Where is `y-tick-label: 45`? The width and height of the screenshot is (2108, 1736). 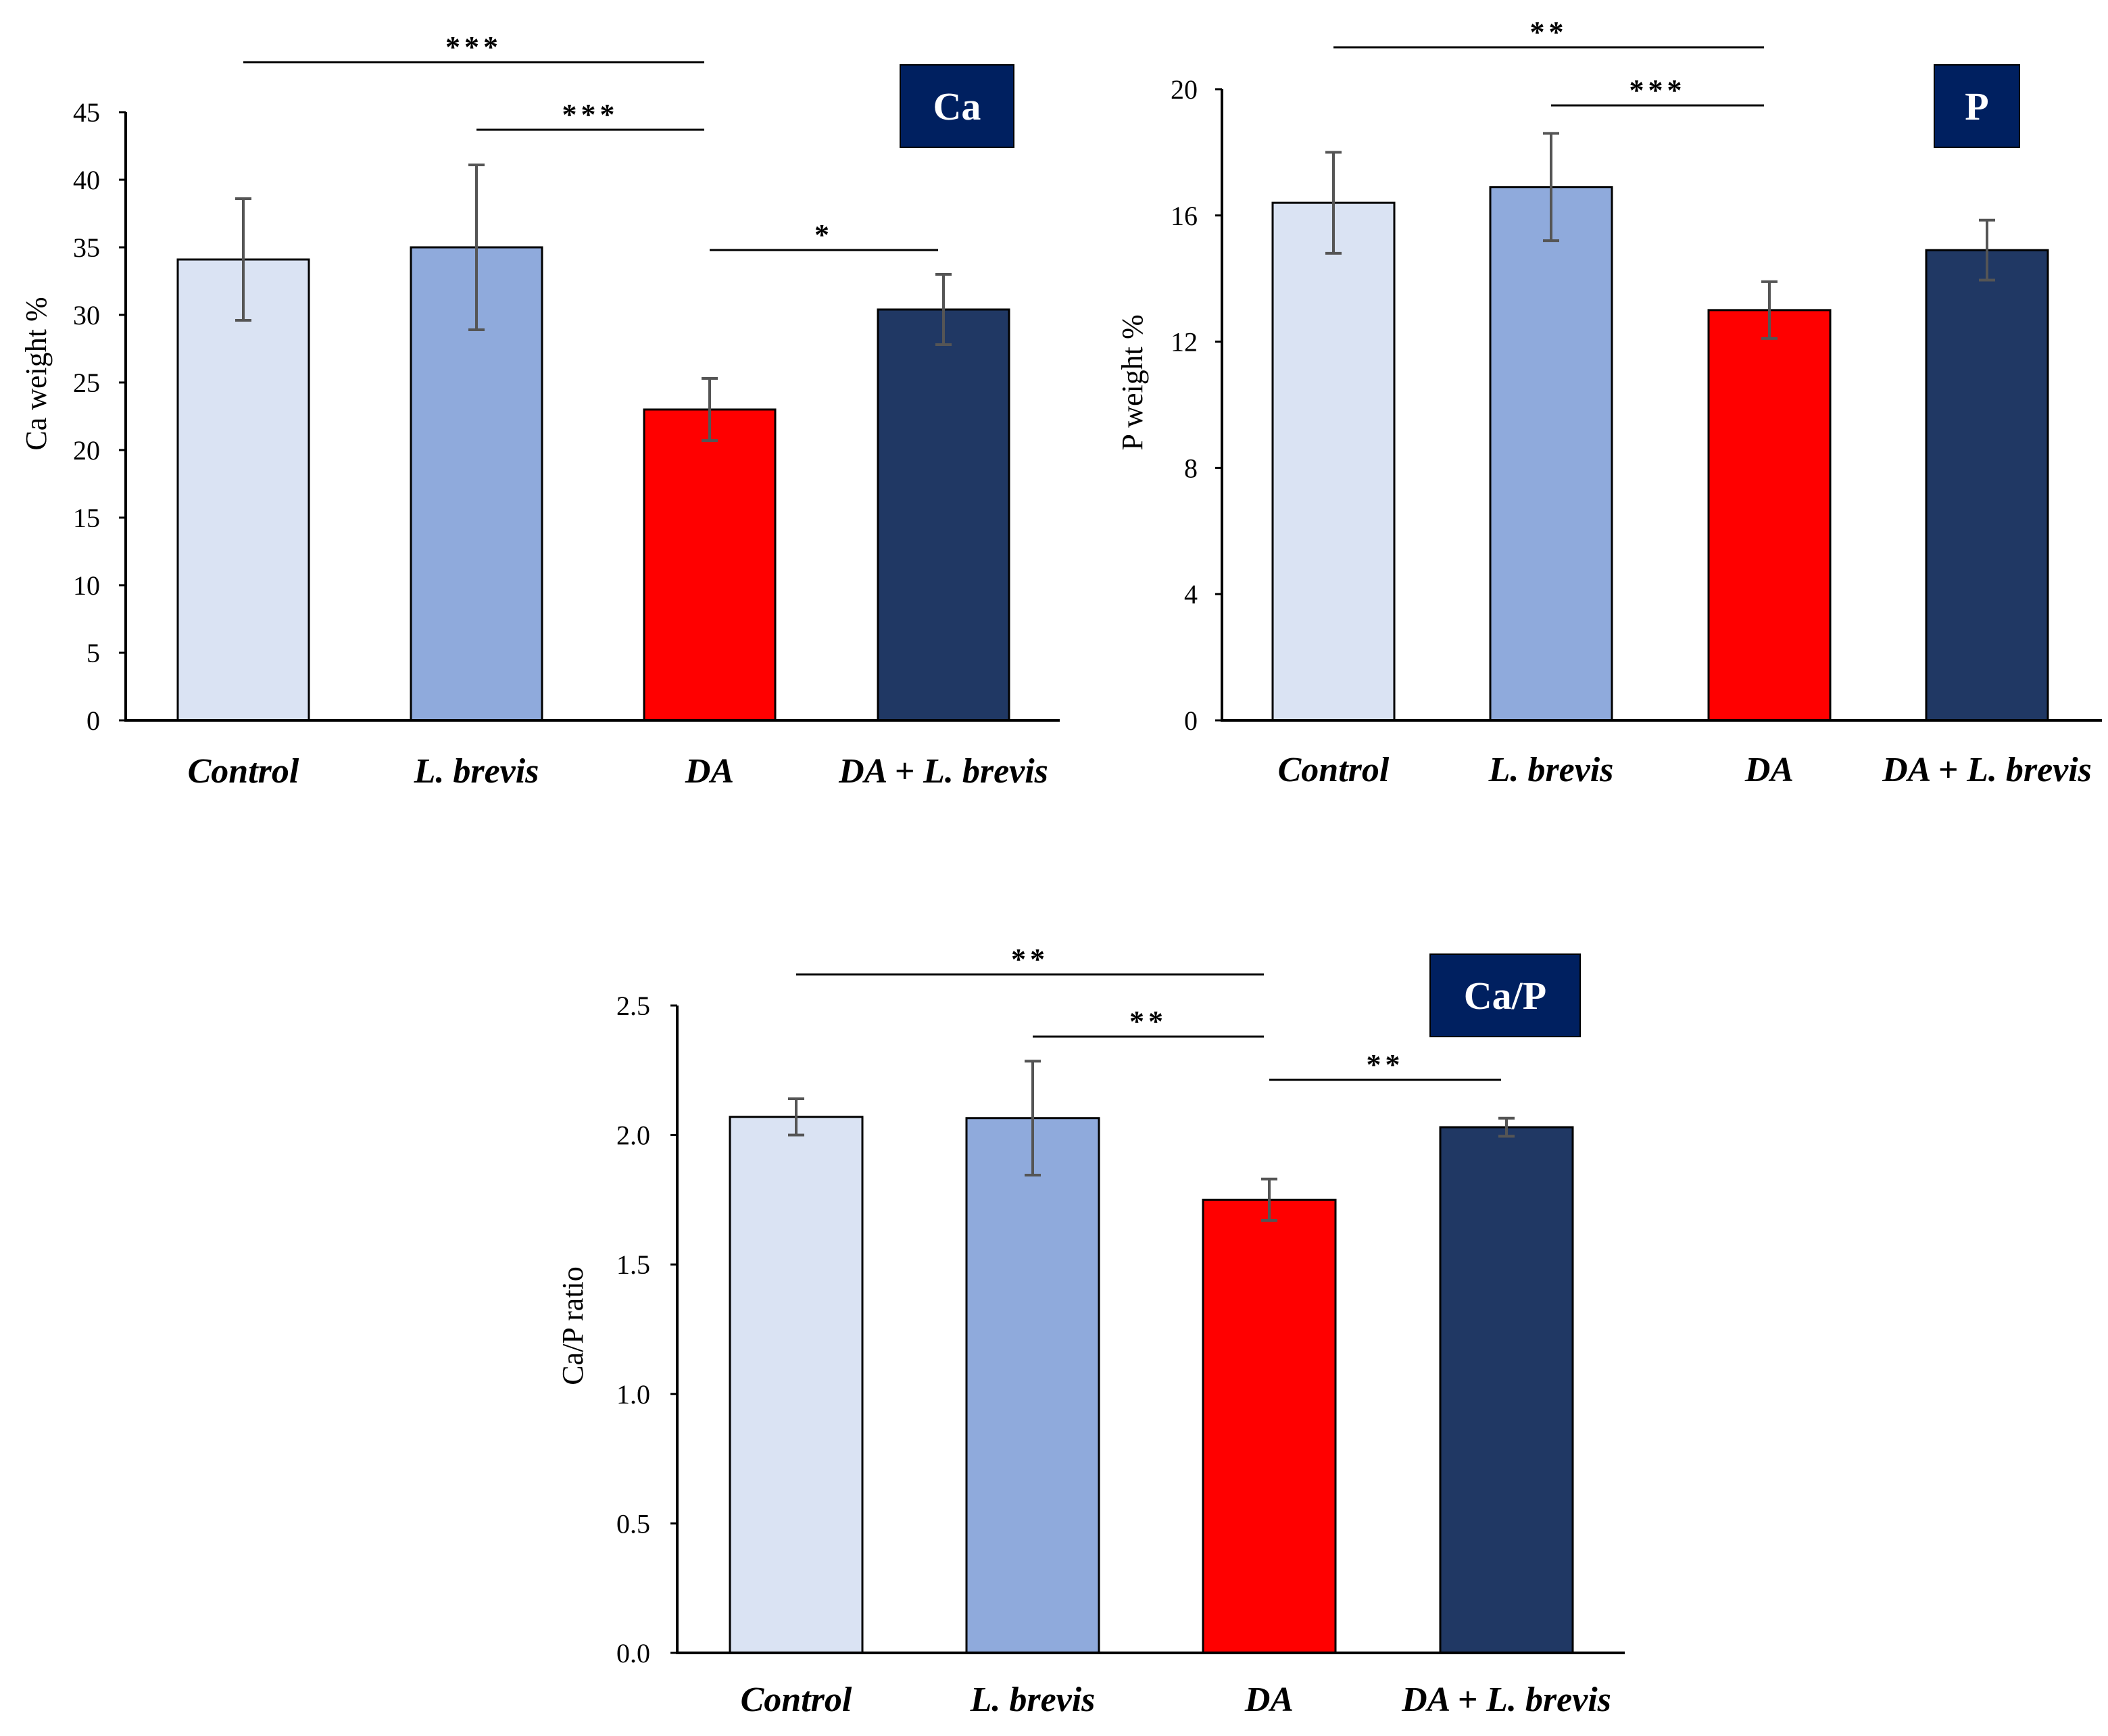
y-tick-label: 45 is located at coordinates (86, 112).